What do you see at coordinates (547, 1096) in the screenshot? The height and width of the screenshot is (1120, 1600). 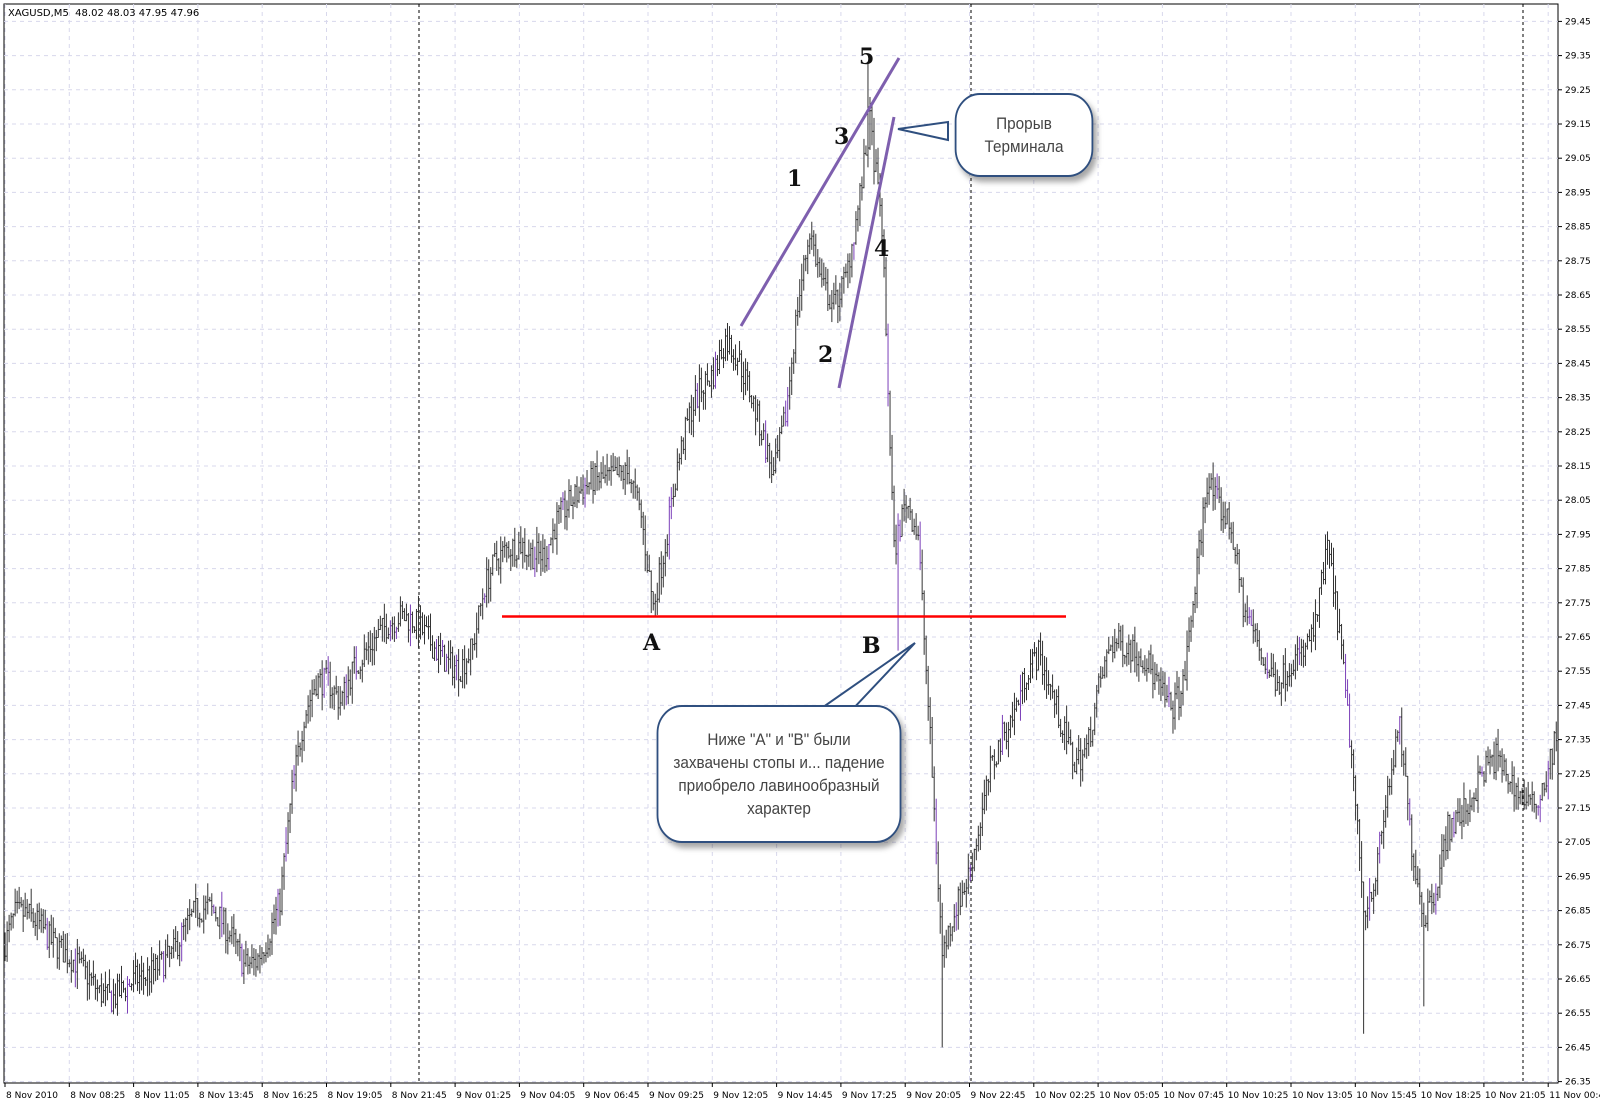 I see `time-tick-label: 9 Nov 04:05` at bounding box center [547, 1096].